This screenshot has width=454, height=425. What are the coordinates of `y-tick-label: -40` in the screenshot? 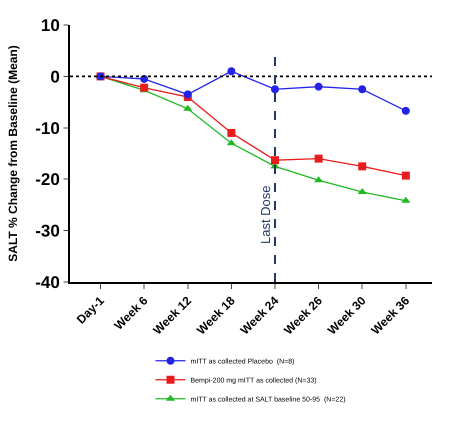 It's located at (47, 282).